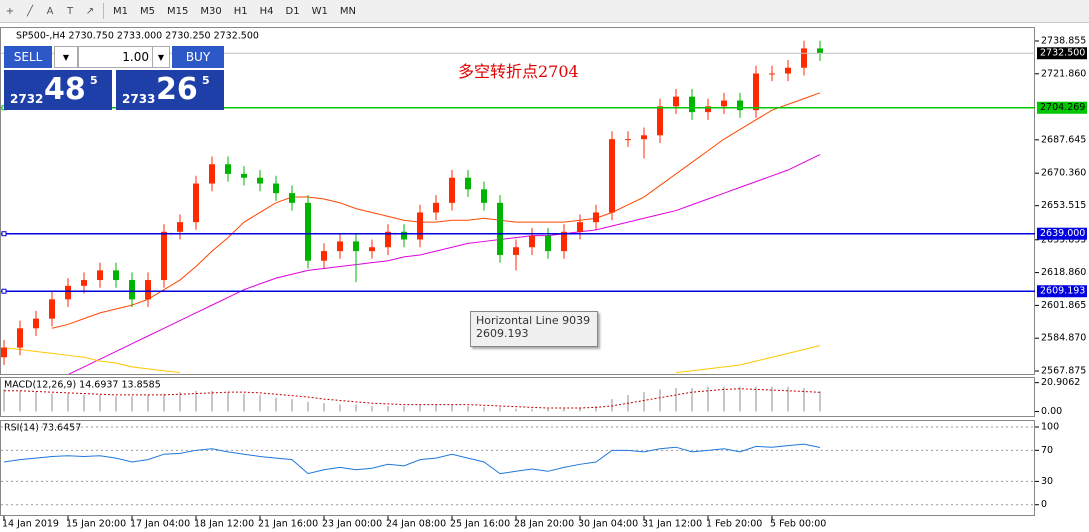 The image size is (1089, 532). I want to click on timeframe-button: M30, so click(211, 11).